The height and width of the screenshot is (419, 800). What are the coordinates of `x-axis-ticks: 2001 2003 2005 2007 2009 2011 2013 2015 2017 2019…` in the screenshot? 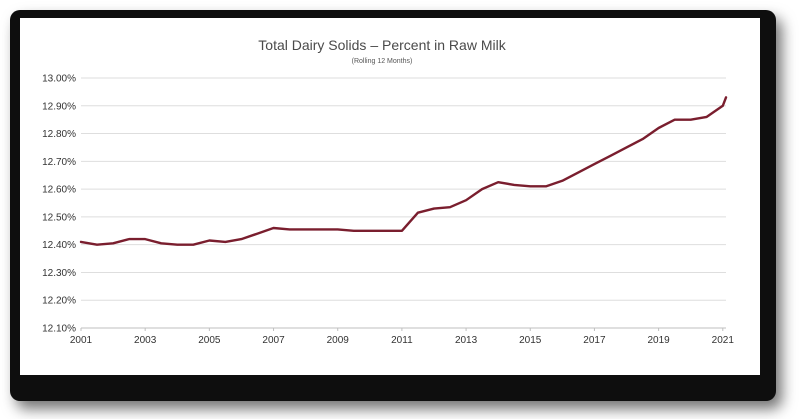 It's located at (402, 337).